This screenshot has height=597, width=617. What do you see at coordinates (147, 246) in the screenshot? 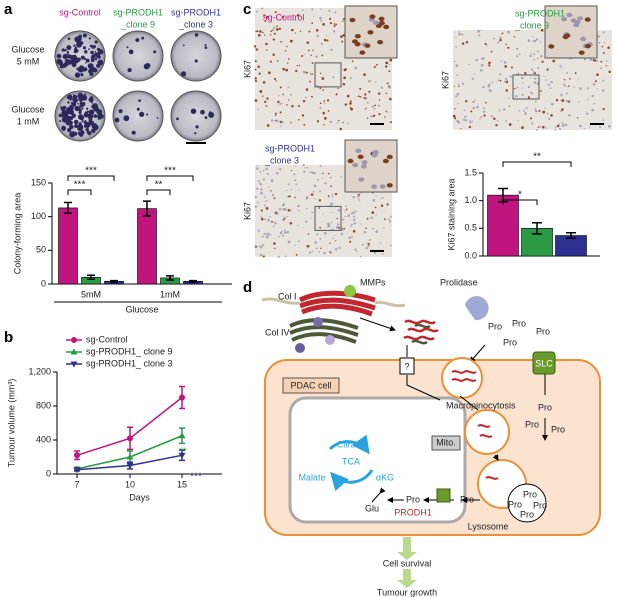
I see `bar` at bounding box center [147, 246].